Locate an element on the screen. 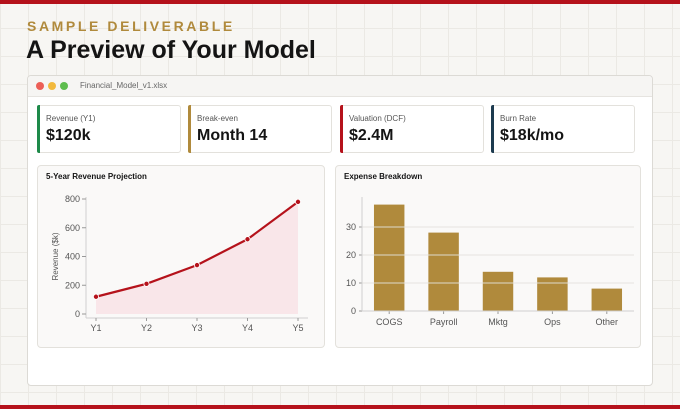 The image size is (680, 409). x-tick-label: Y5 is located at coordinates (297, 328).